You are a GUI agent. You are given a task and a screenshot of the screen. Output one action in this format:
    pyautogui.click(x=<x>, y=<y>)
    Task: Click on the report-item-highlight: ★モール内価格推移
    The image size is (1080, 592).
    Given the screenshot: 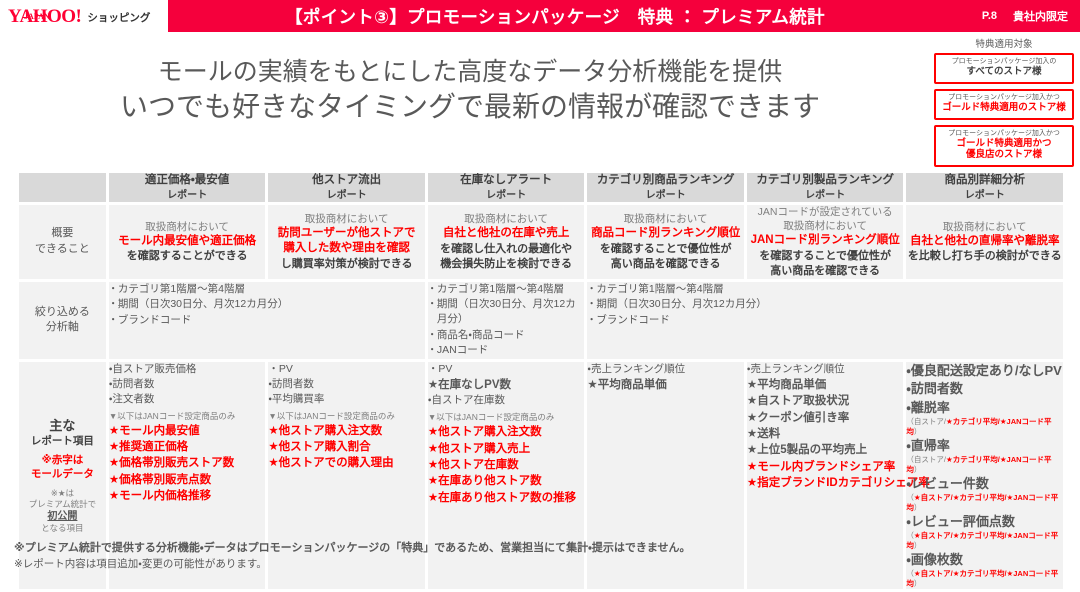 What is the action you would take?
    pyautogui.click(x=160, y=496)
    